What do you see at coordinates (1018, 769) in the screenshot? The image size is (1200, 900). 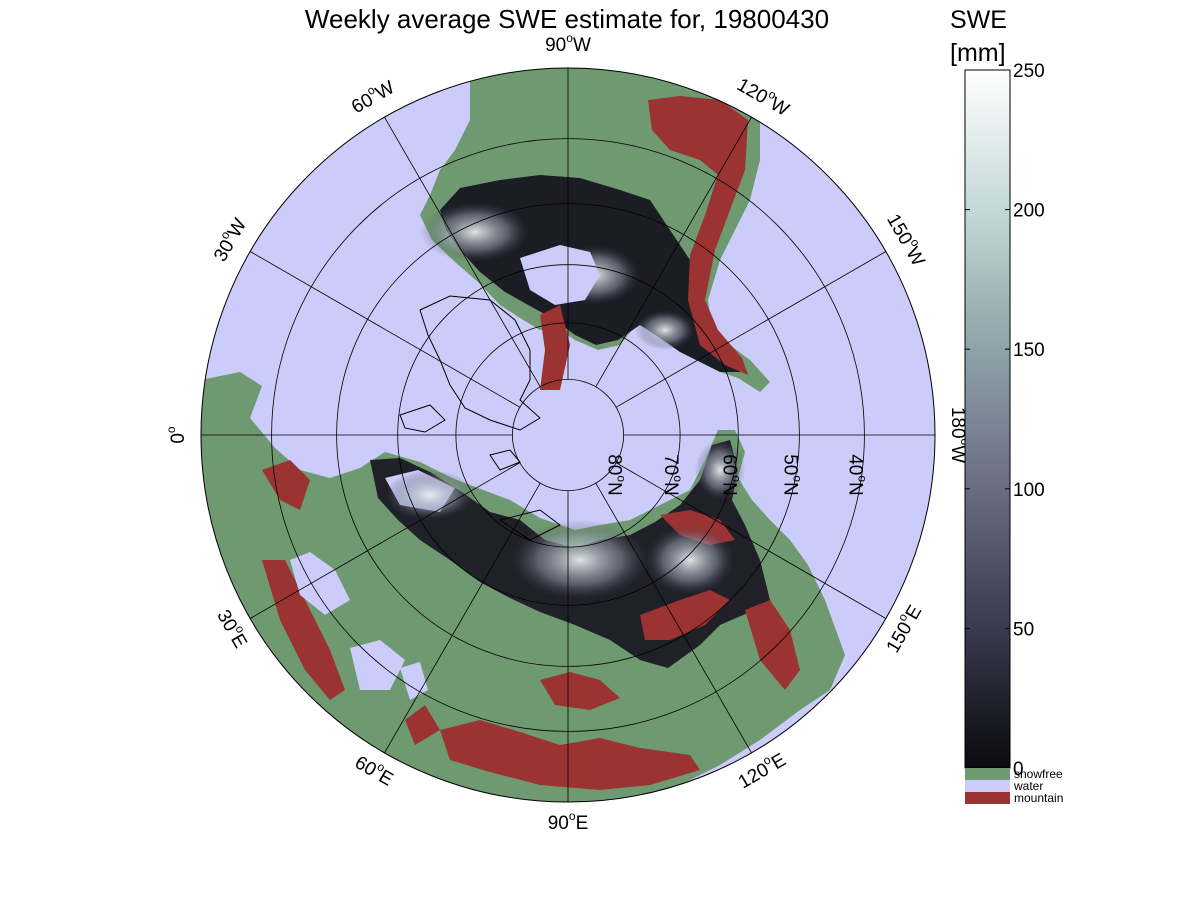 I see `colorbar-tick-label: 0` at bounding box center [1018, 769].